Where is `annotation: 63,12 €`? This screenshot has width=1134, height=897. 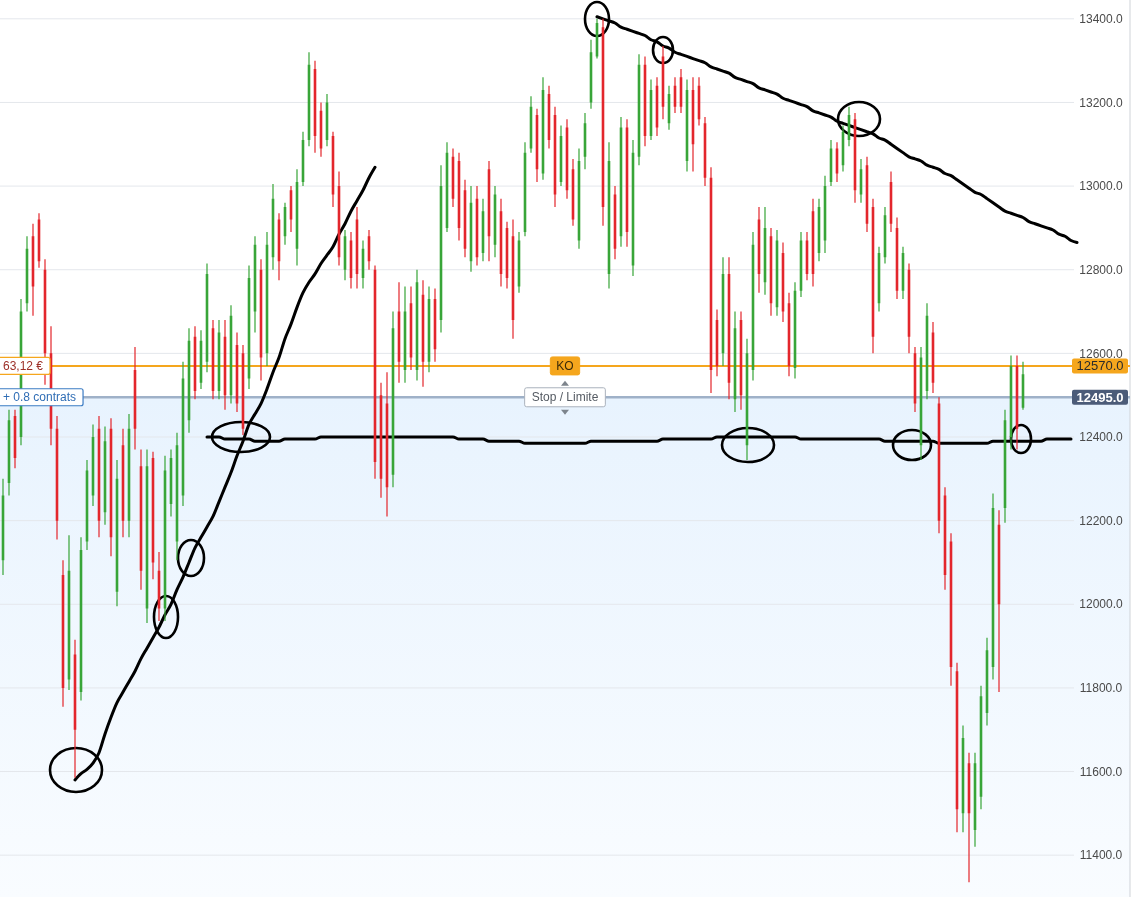 annotation: 63,12 € is located at coordinates (23, 366).